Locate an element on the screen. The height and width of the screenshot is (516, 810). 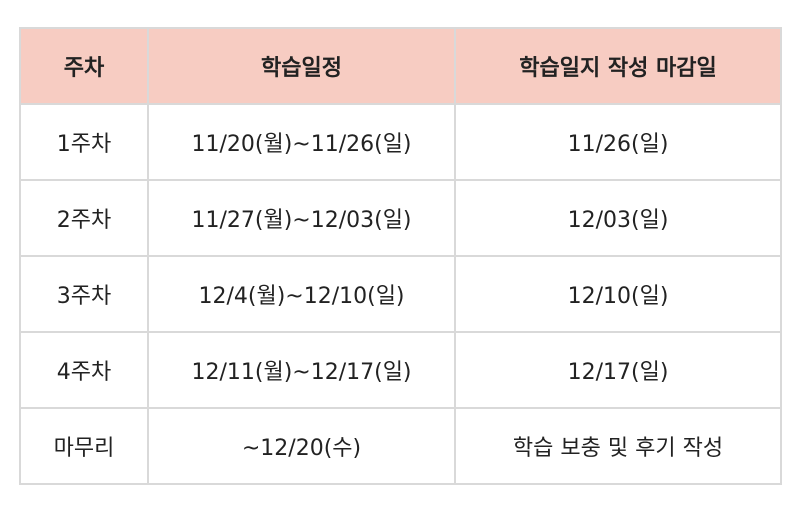
header-week: 주차 is located at coordinates (84, 66).